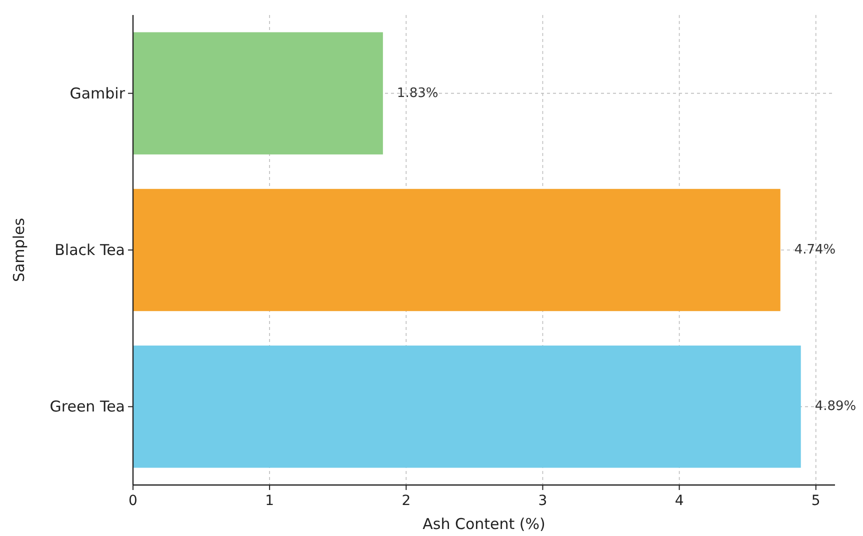 This screenshot has height=536, width=863. Describe the element at coordinates (815, 250) in the screenshot. I see `data-label: 4.74%` at that location.